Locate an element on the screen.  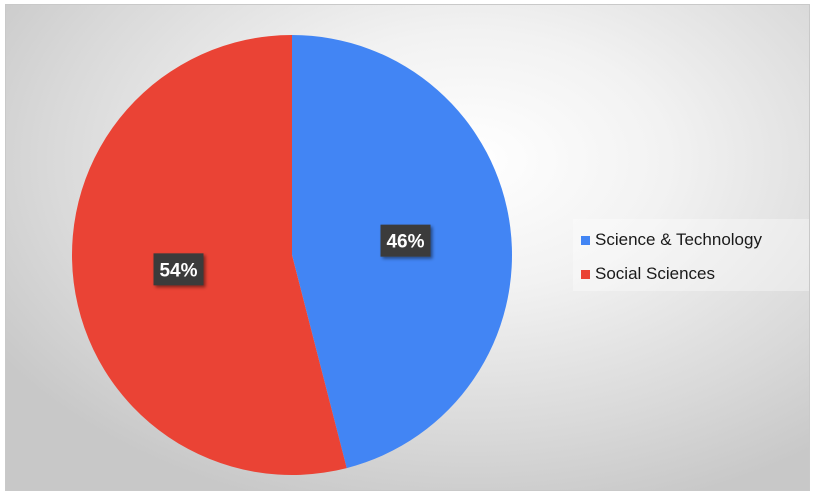
legend-swatch-social-sciences is located at coordinates (585, 274).